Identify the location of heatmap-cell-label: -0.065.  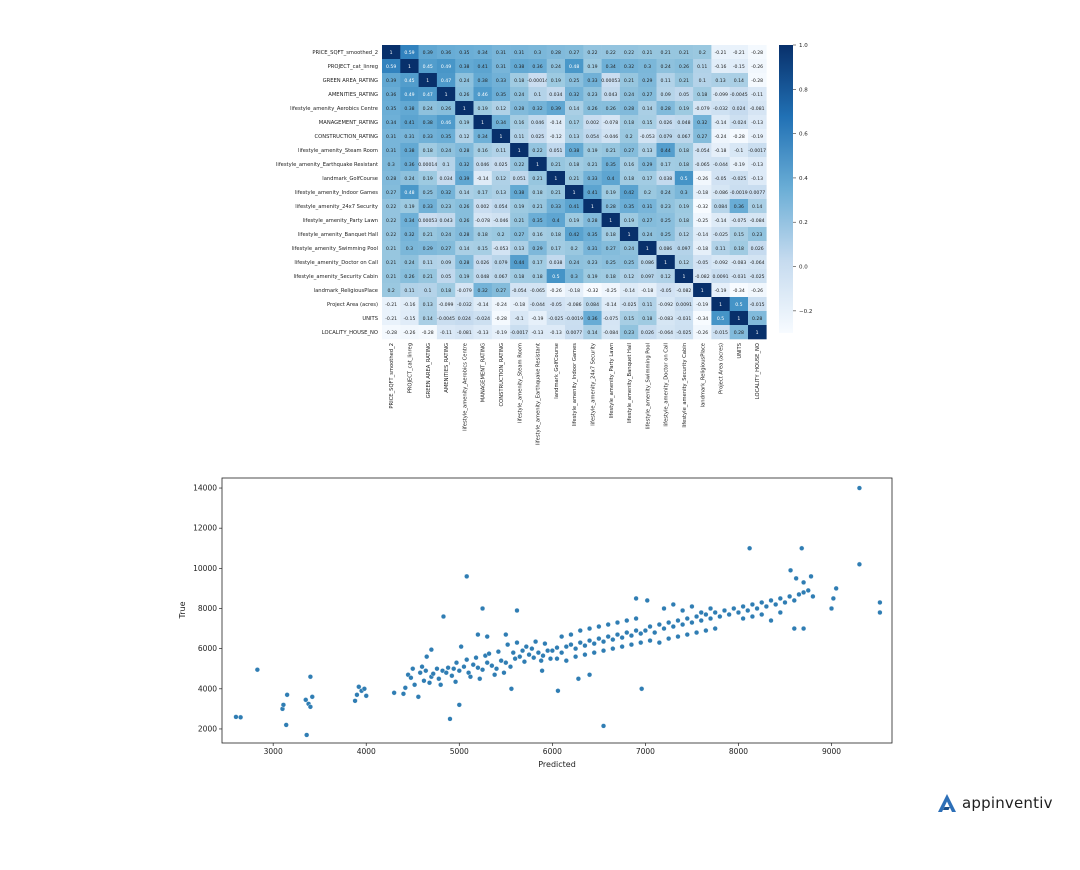
(537, 291).